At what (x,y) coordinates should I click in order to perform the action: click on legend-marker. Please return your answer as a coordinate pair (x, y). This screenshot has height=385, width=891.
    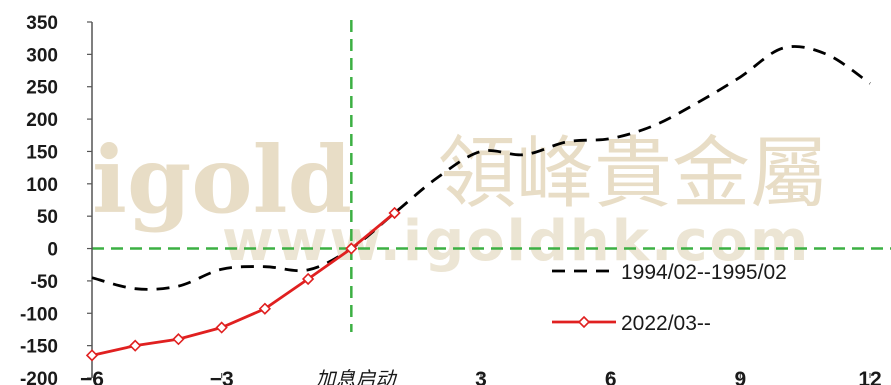
    Looking at the image, I should click on (584, 322).